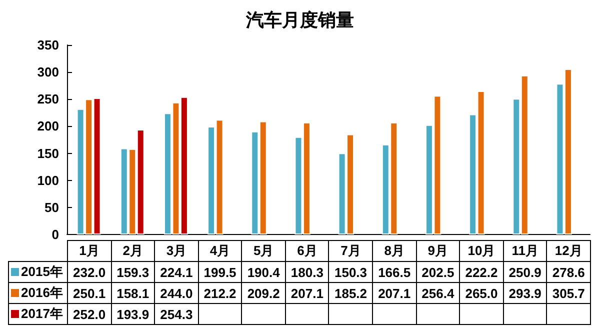  I want to click on x-tick-label: 4月, so click(220, 251).